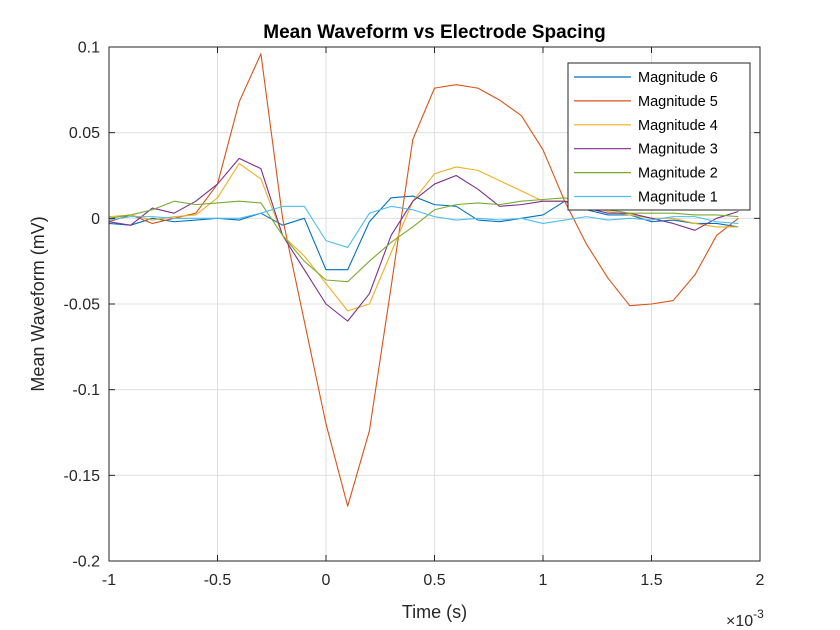 This screenshot has height=630, width=840. Describe the element at coordinates (678, 174) in the screenshot. I see `legend-label-magnitude-2: Magnitude 2` at that location.